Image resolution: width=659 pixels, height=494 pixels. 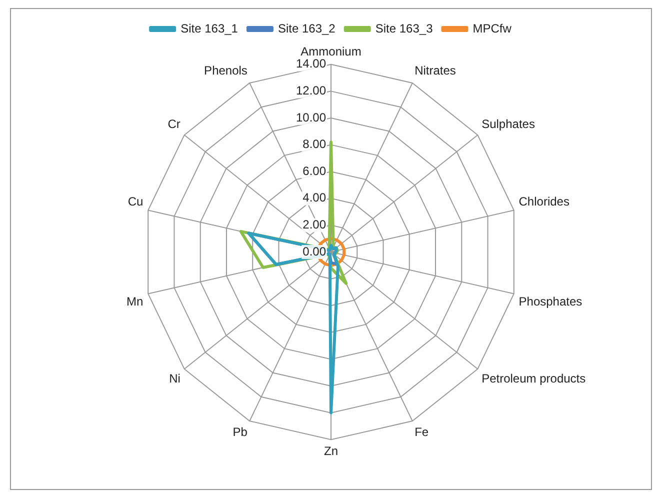 I want to click on y-tick-label: 2.00, so click(x=314, y=225).